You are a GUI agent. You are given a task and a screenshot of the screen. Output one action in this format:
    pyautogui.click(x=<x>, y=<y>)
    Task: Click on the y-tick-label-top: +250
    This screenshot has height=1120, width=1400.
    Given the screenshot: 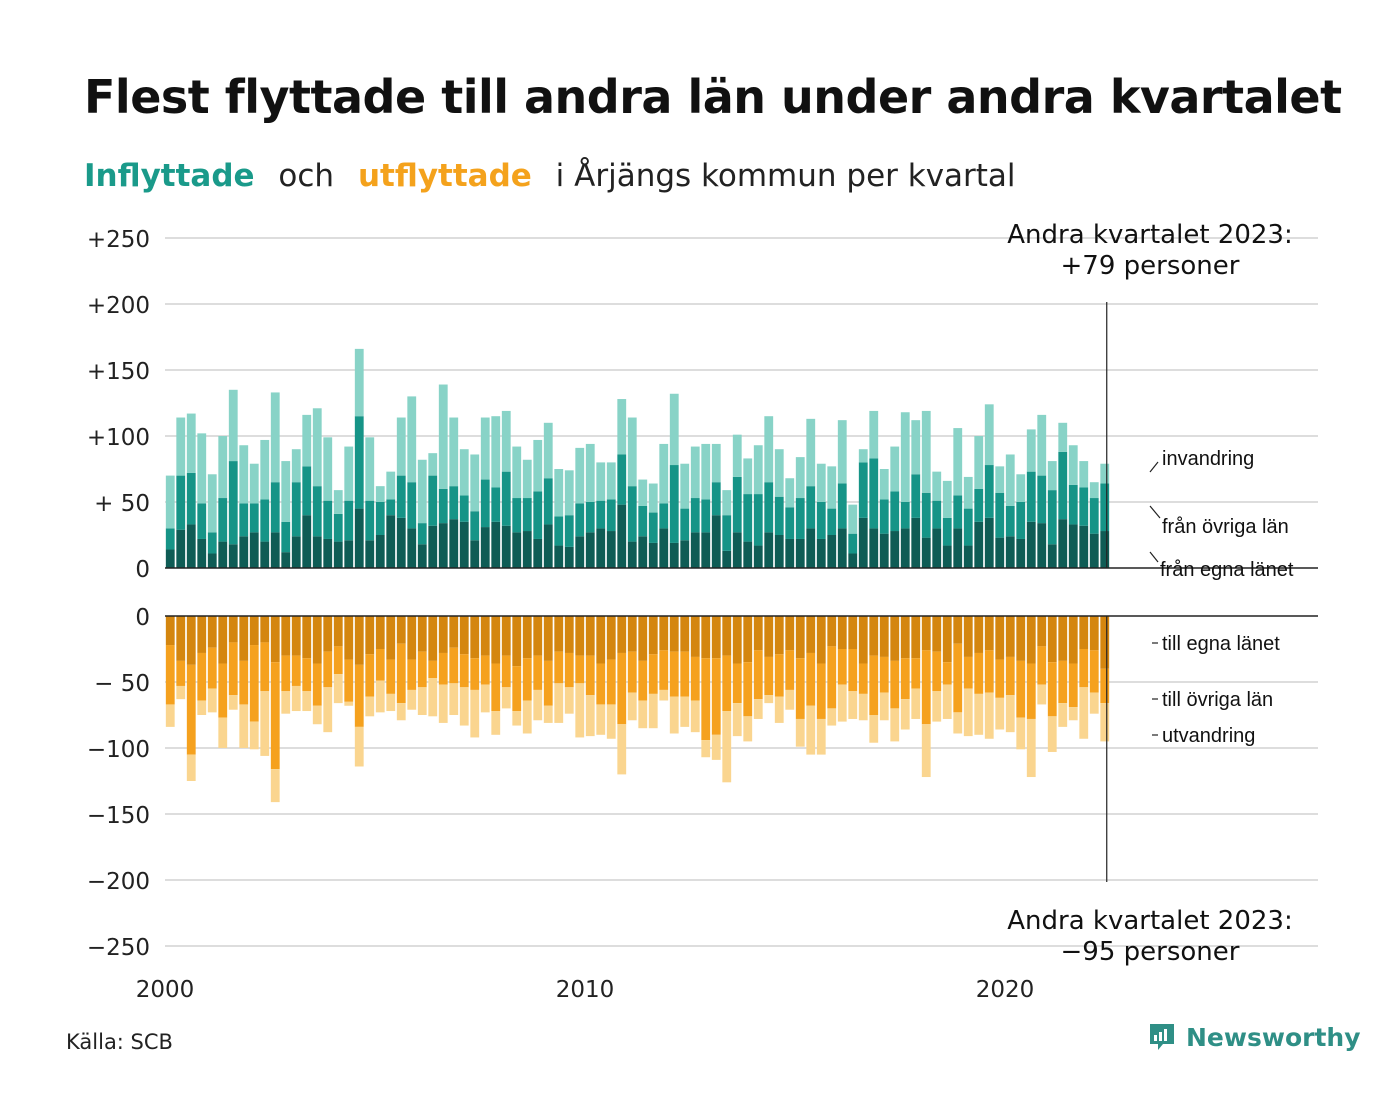 What is the action you would take?
    pyautogui.click(x=118, y=240)
    